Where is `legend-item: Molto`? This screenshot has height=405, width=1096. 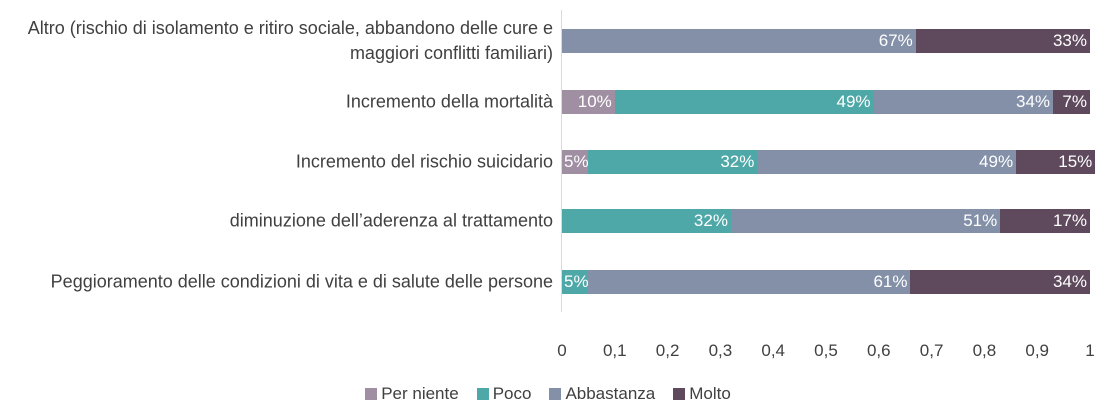 legend-item: Molto is located at coordinates (702, 394).